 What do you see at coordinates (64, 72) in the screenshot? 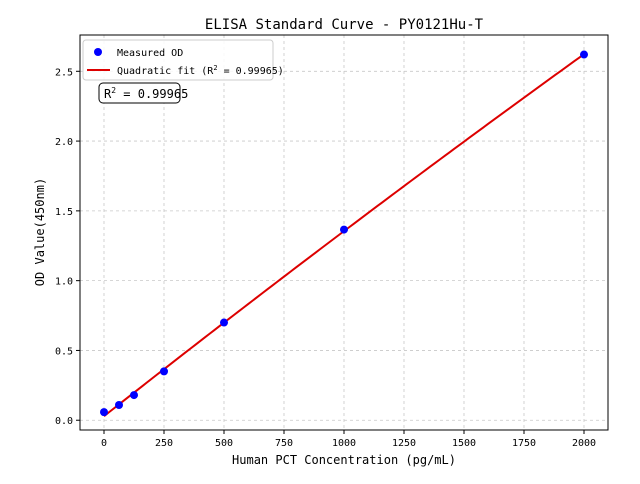
I see `y-tick-label: 2.5` at bounding box center [64, 72].